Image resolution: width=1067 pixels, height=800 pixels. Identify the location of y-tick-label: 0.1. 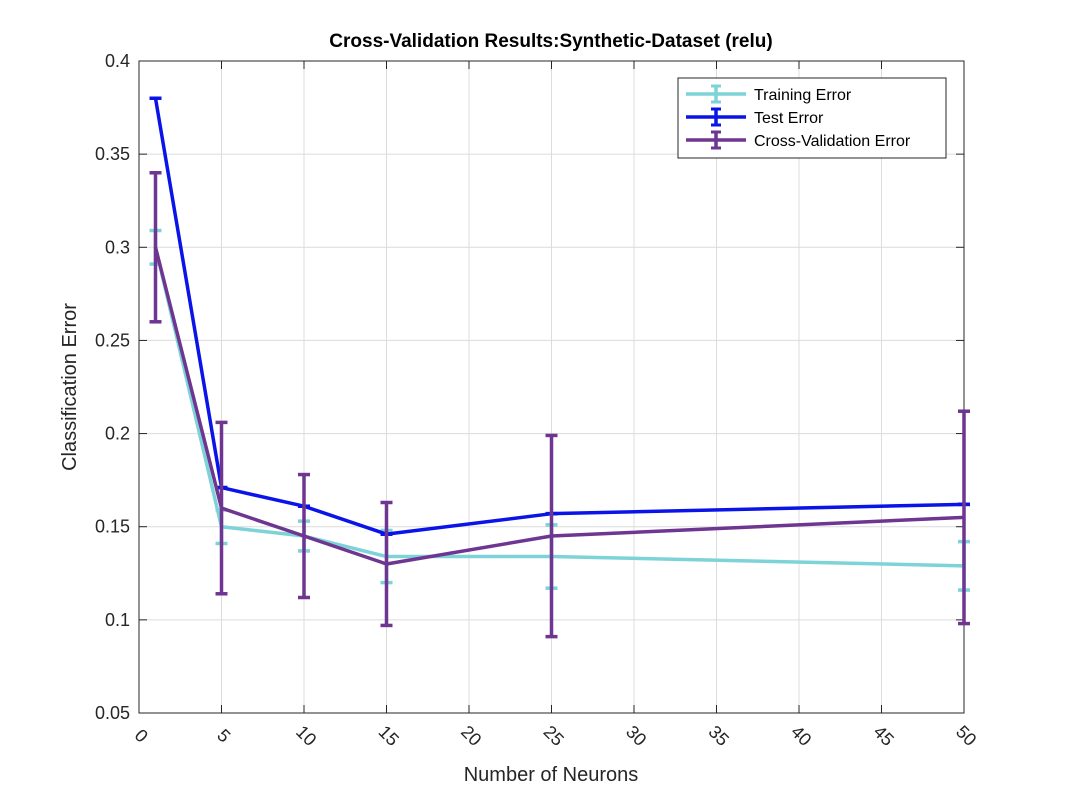
(117, 620).